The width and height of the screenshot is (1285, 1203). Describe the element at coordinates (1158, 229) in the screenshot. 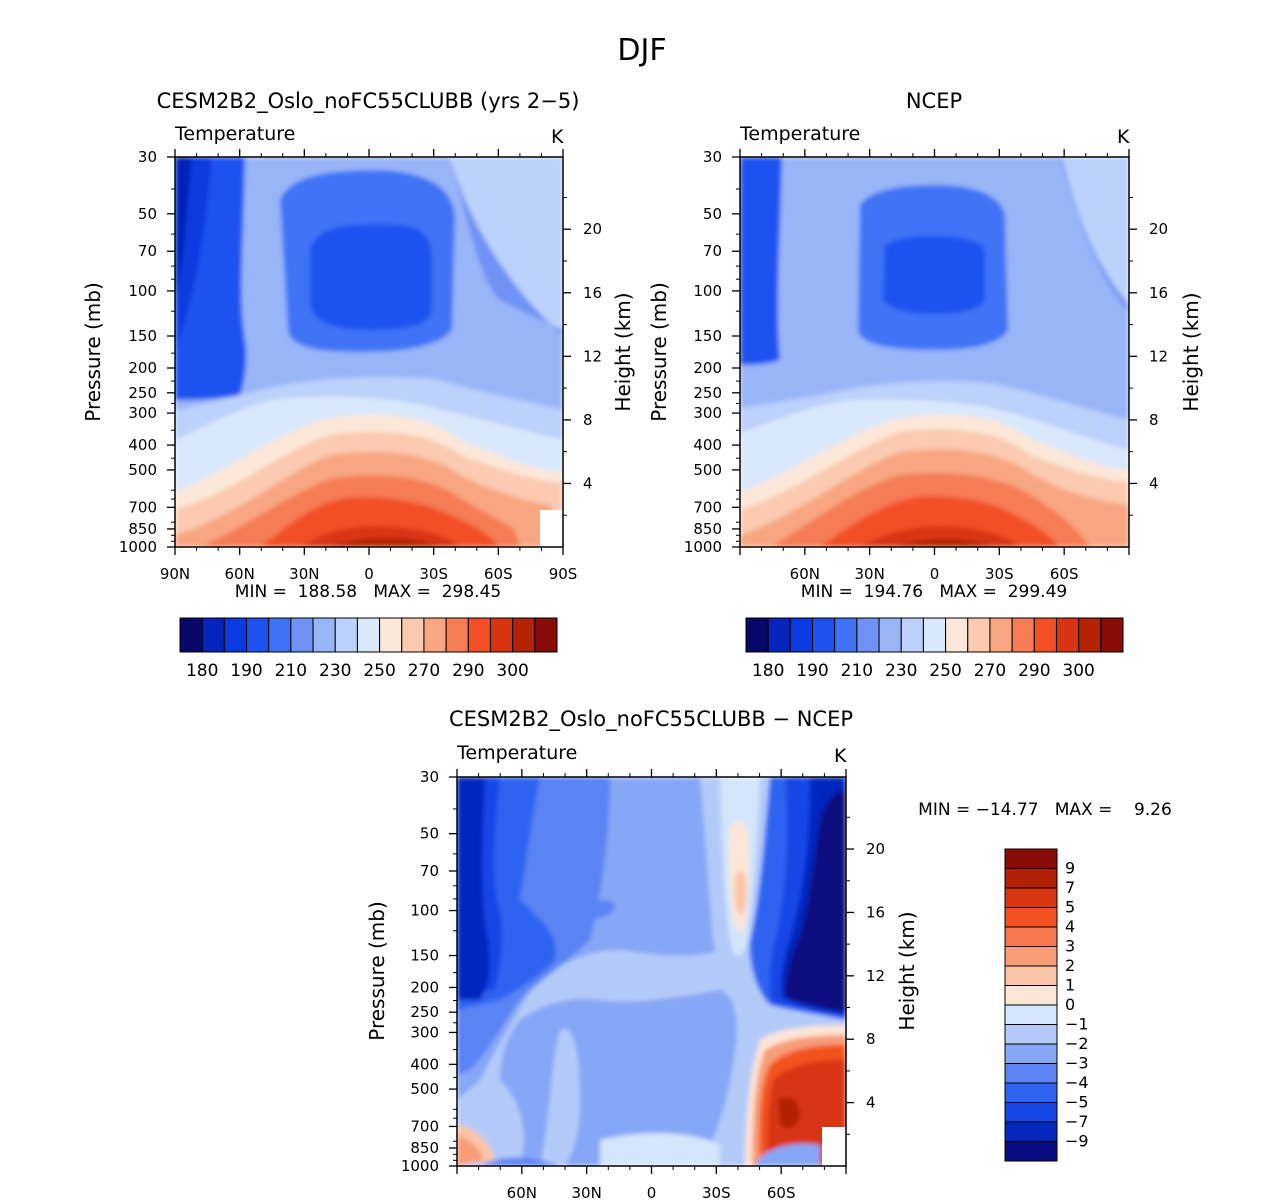

I see `height-tick-label: 20` at that location.